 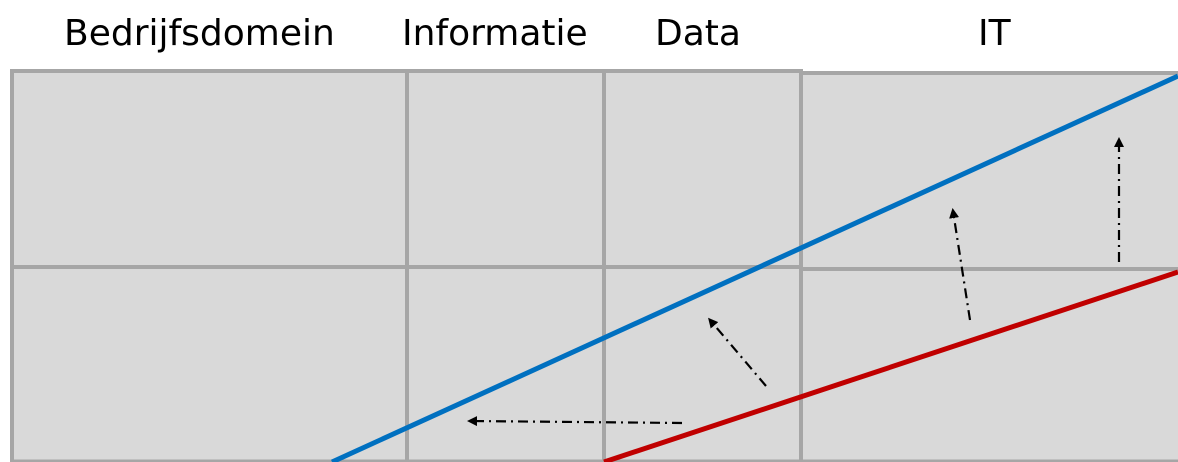 I want to click on header-it: IT, so click(x=994, y=33).